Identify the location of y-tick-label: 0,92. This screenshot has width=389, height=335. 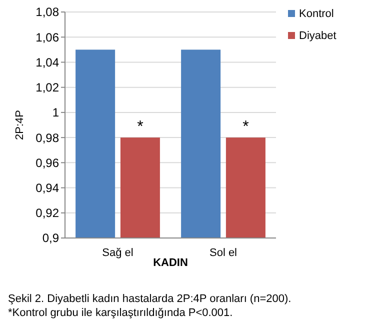
(48, 213).